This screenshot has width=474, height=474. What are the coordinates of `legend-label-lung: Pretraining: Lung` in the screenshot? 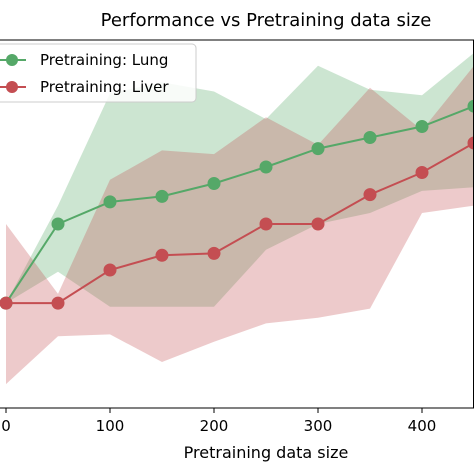 It's located at (104, 60).